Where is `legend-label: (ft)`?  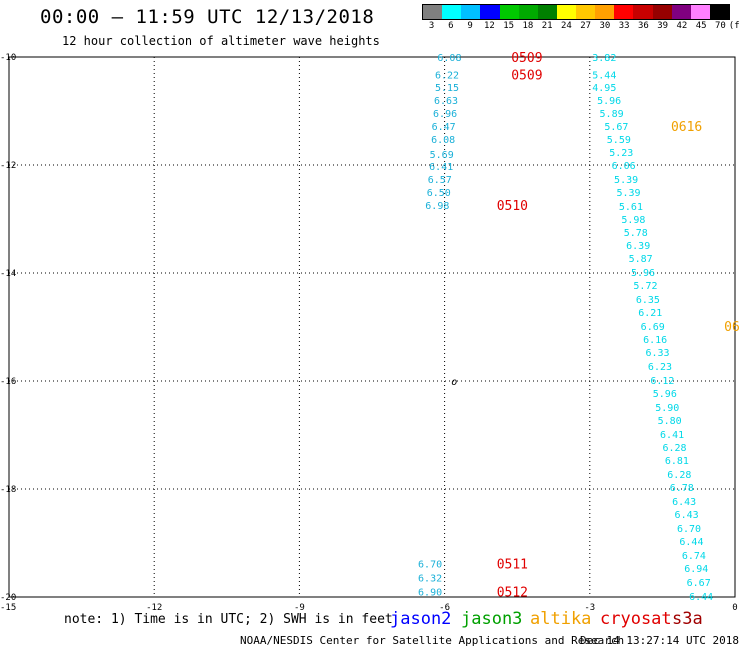
legend-label: (ft) is located at coordinates (734, 26).